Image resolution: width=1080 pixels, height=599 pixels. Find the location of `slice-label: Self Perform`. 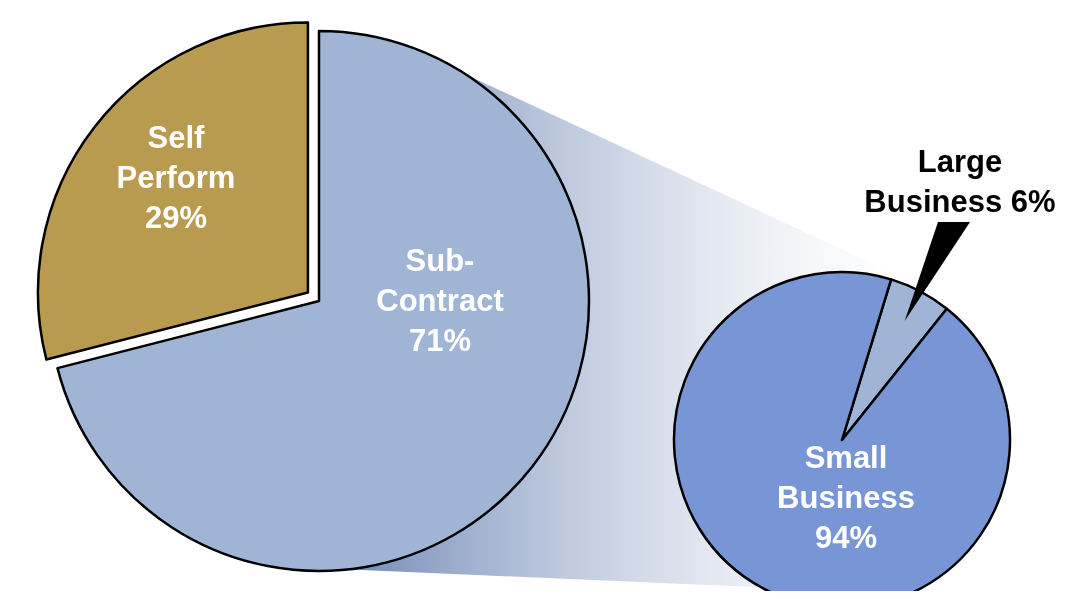

slice-label: Self Perform is located at coordinates (176, 157).